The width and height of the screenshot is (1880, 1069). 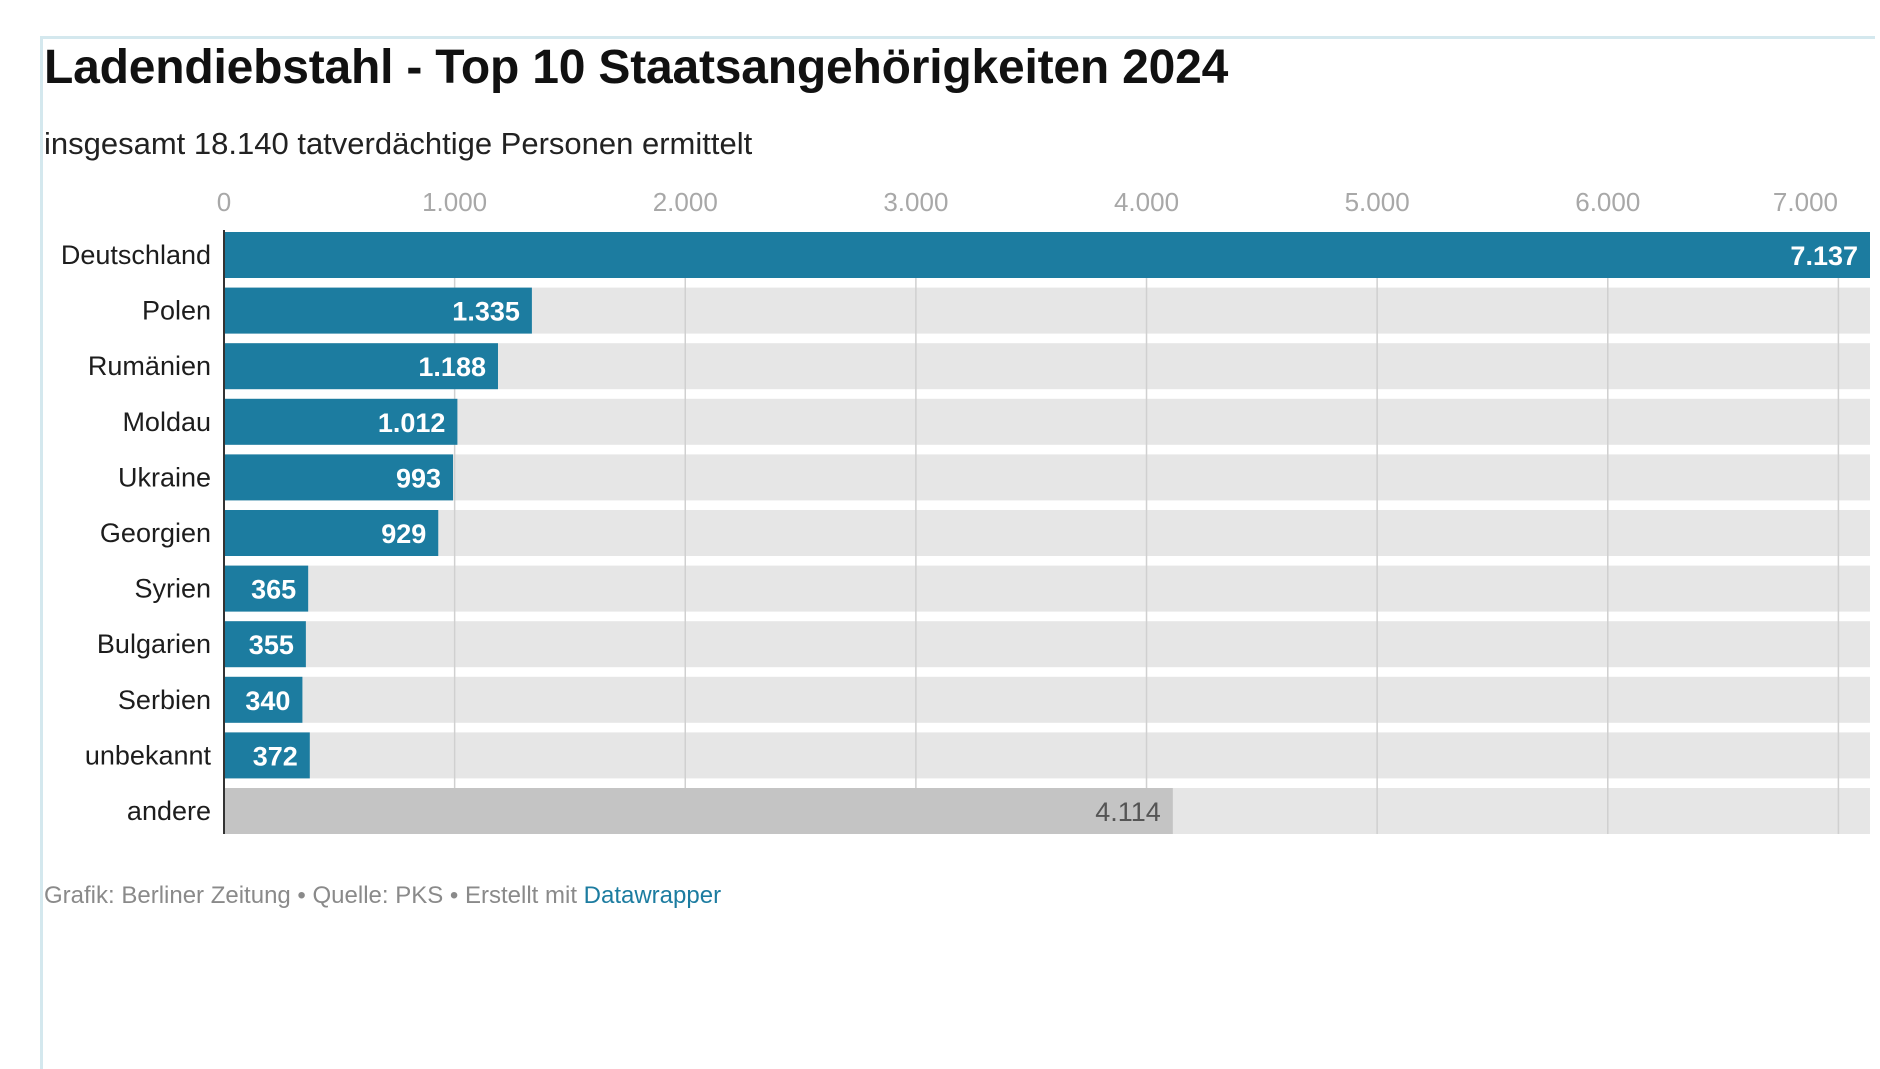 What do you see at coordinates (1377, 202) in the screenshot?
I see `x-tick-label: 5.000` at bounding box center [1377, 202].